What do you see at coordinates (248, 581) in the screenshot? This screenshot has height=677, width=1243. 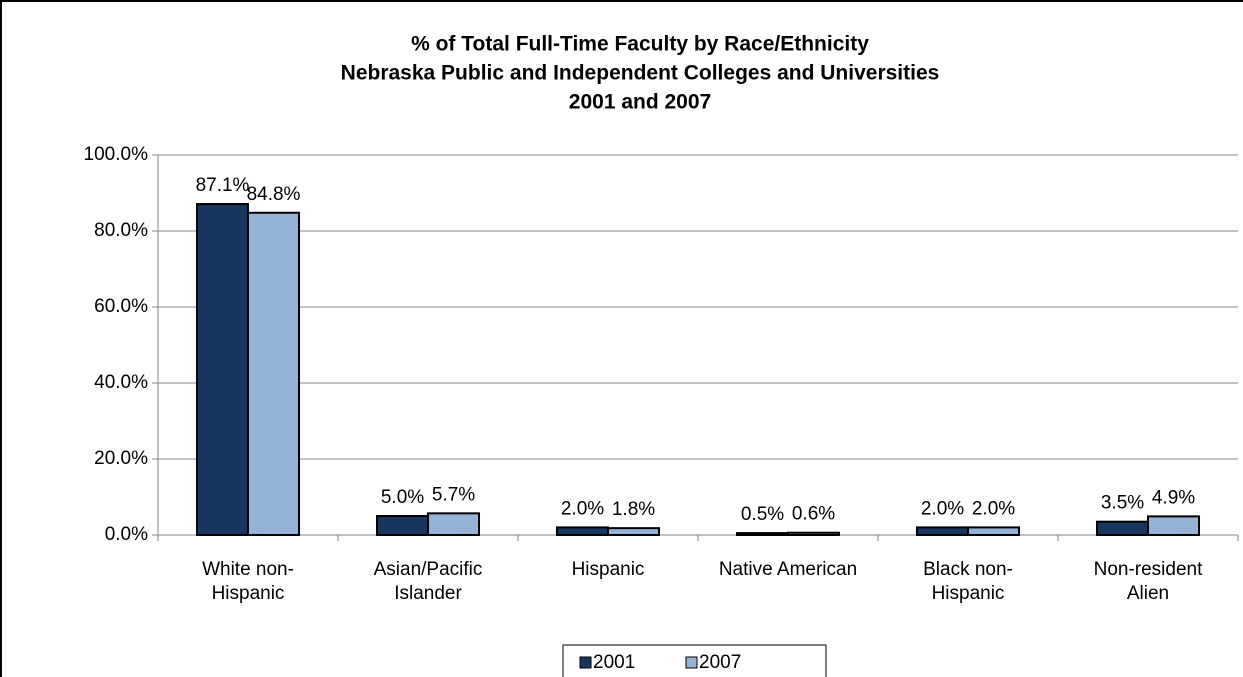 I see `x-tick-label: White non- Hispanic` at bounding box center [248, 581].